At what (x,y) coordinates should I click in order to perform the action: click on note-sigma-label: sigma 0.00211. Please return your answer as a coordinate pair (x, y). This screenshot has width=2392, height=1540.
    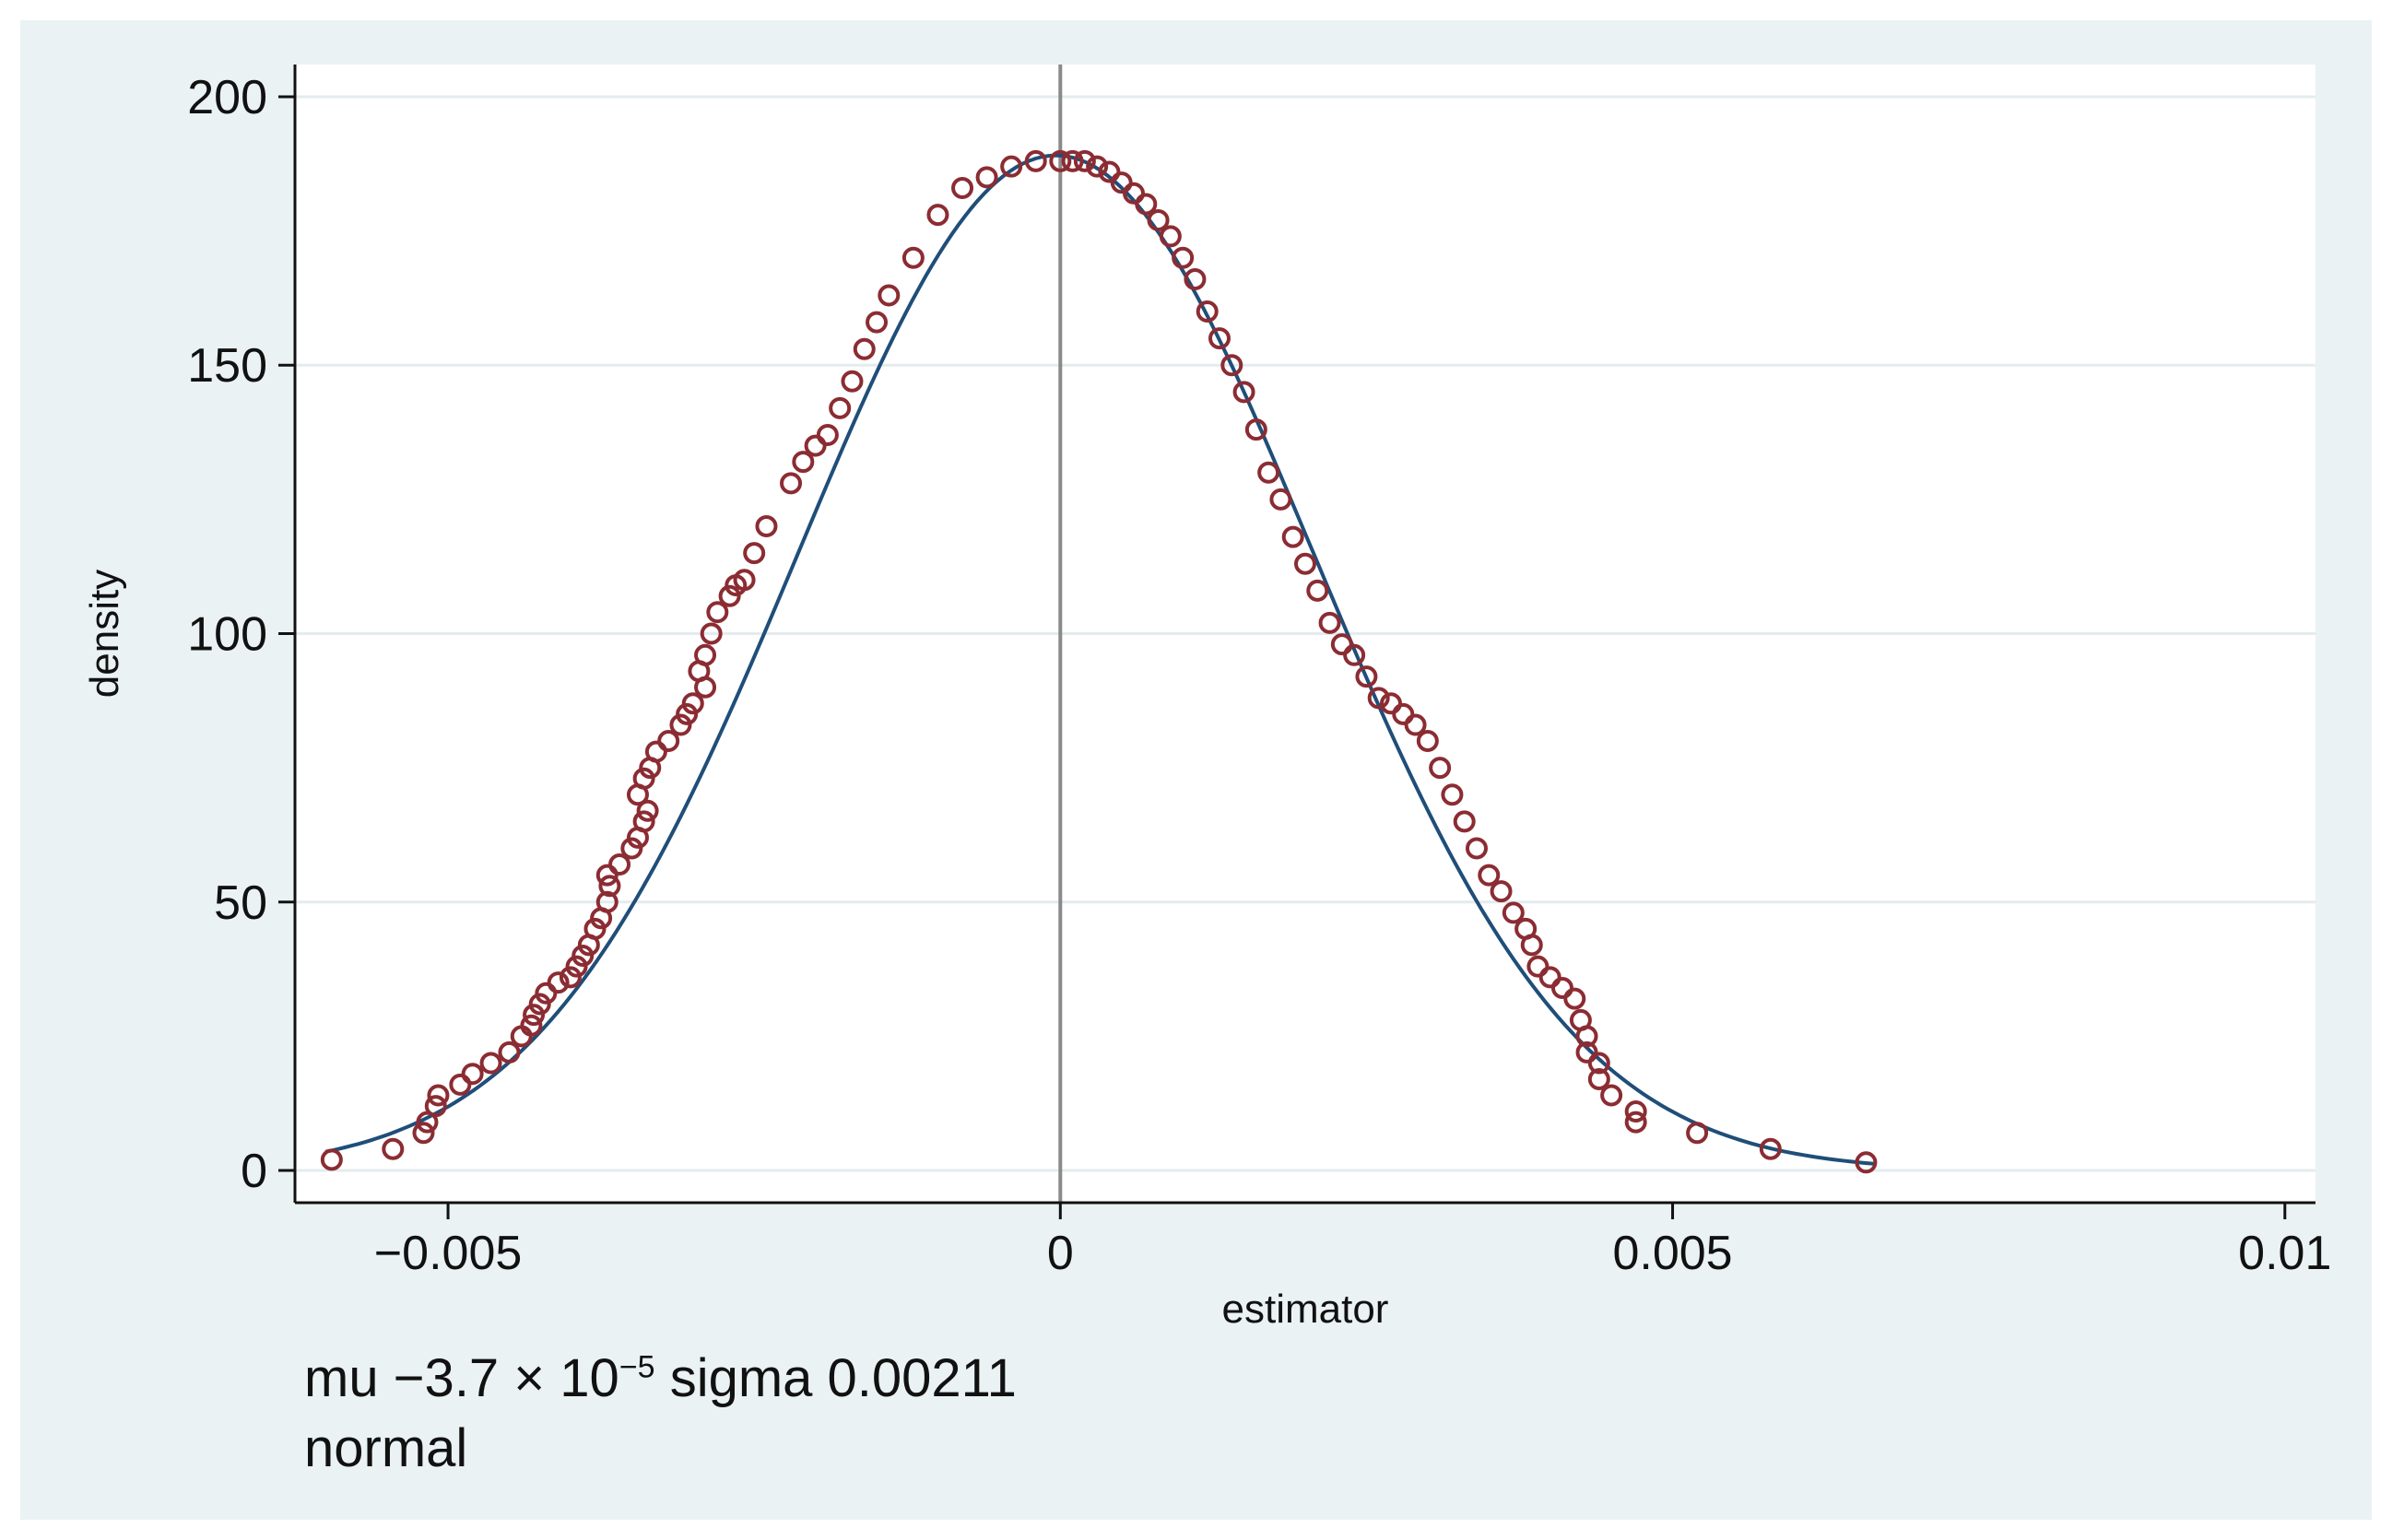
    Looking at the image, I should click on (836, 1378).